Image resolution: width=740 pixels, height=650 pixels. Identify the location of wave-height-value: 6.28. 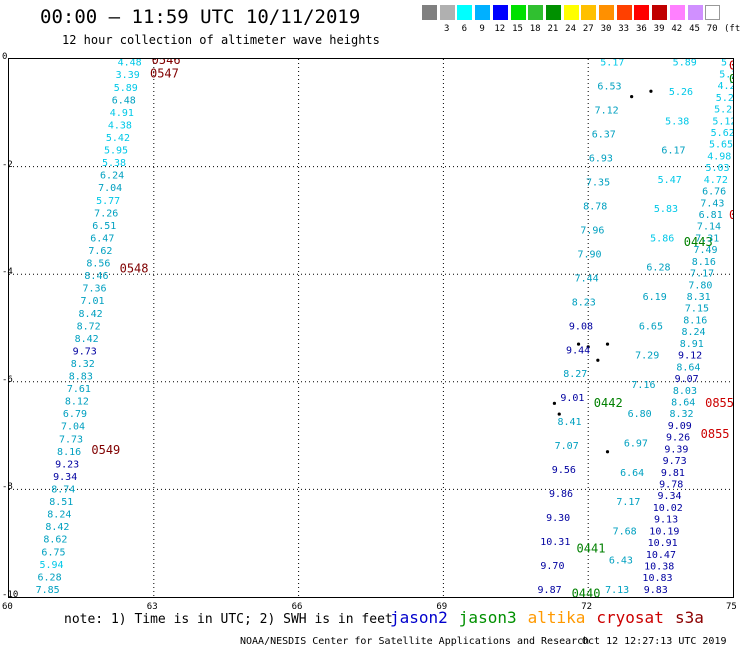
(658, 268).